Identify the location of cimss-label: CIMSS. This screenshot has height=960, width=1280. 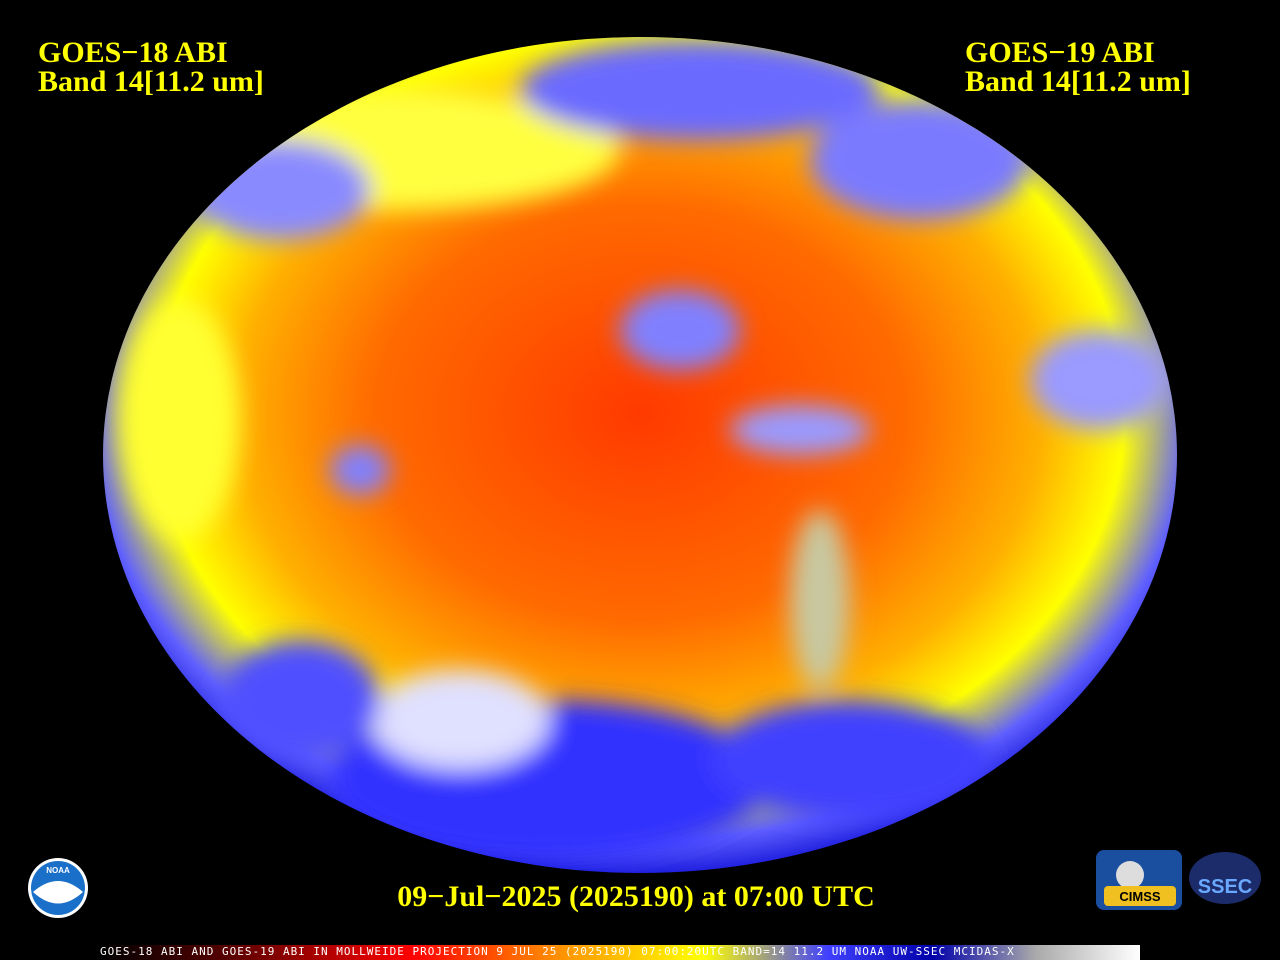
(1140, 896).